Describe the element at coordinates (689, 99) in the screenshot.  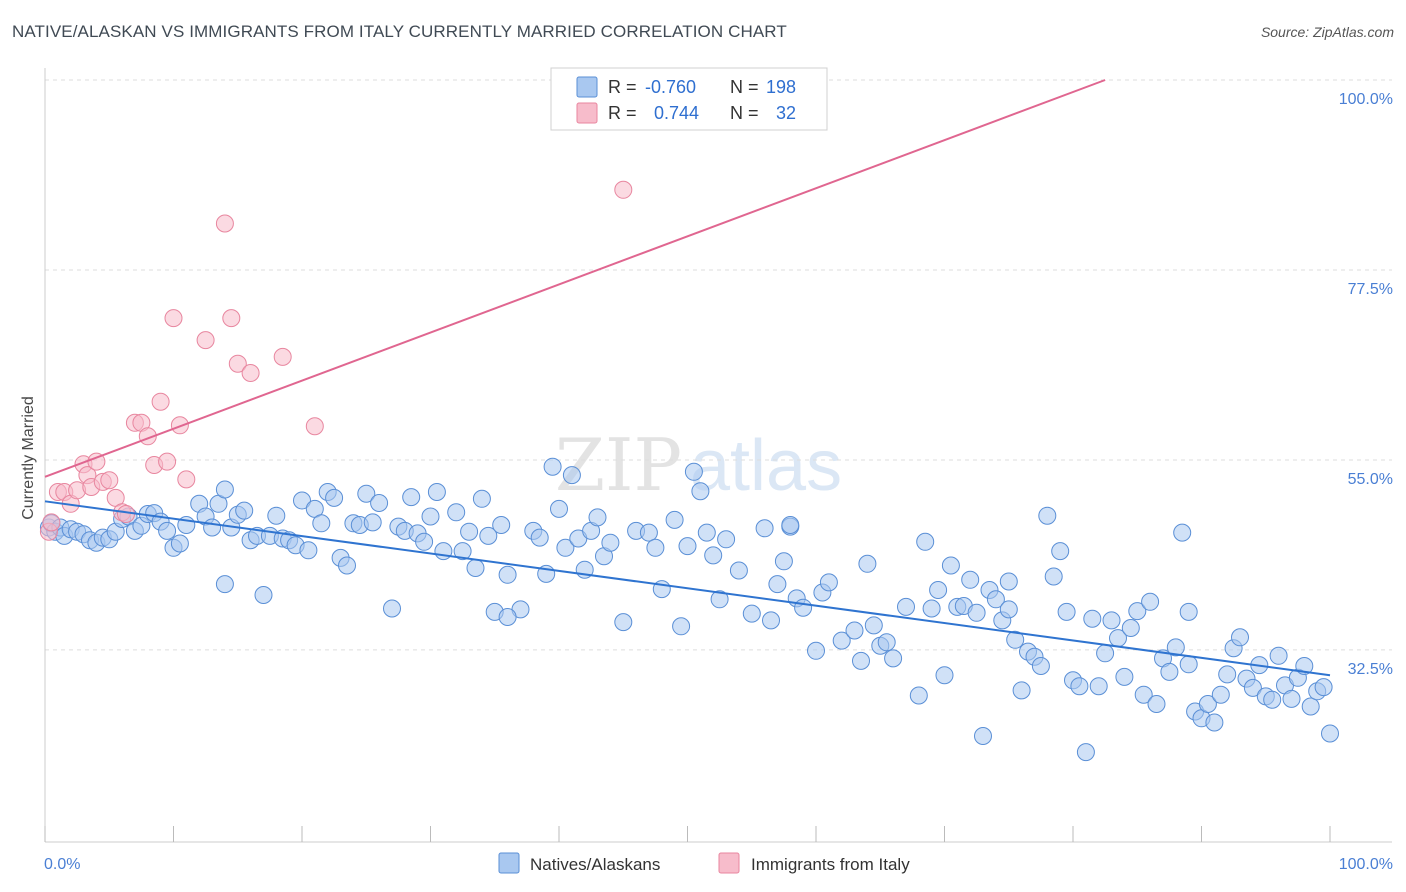
I see `legend-box: R = -0.760 N = 198 R = 0.744 N = 32` at that location.